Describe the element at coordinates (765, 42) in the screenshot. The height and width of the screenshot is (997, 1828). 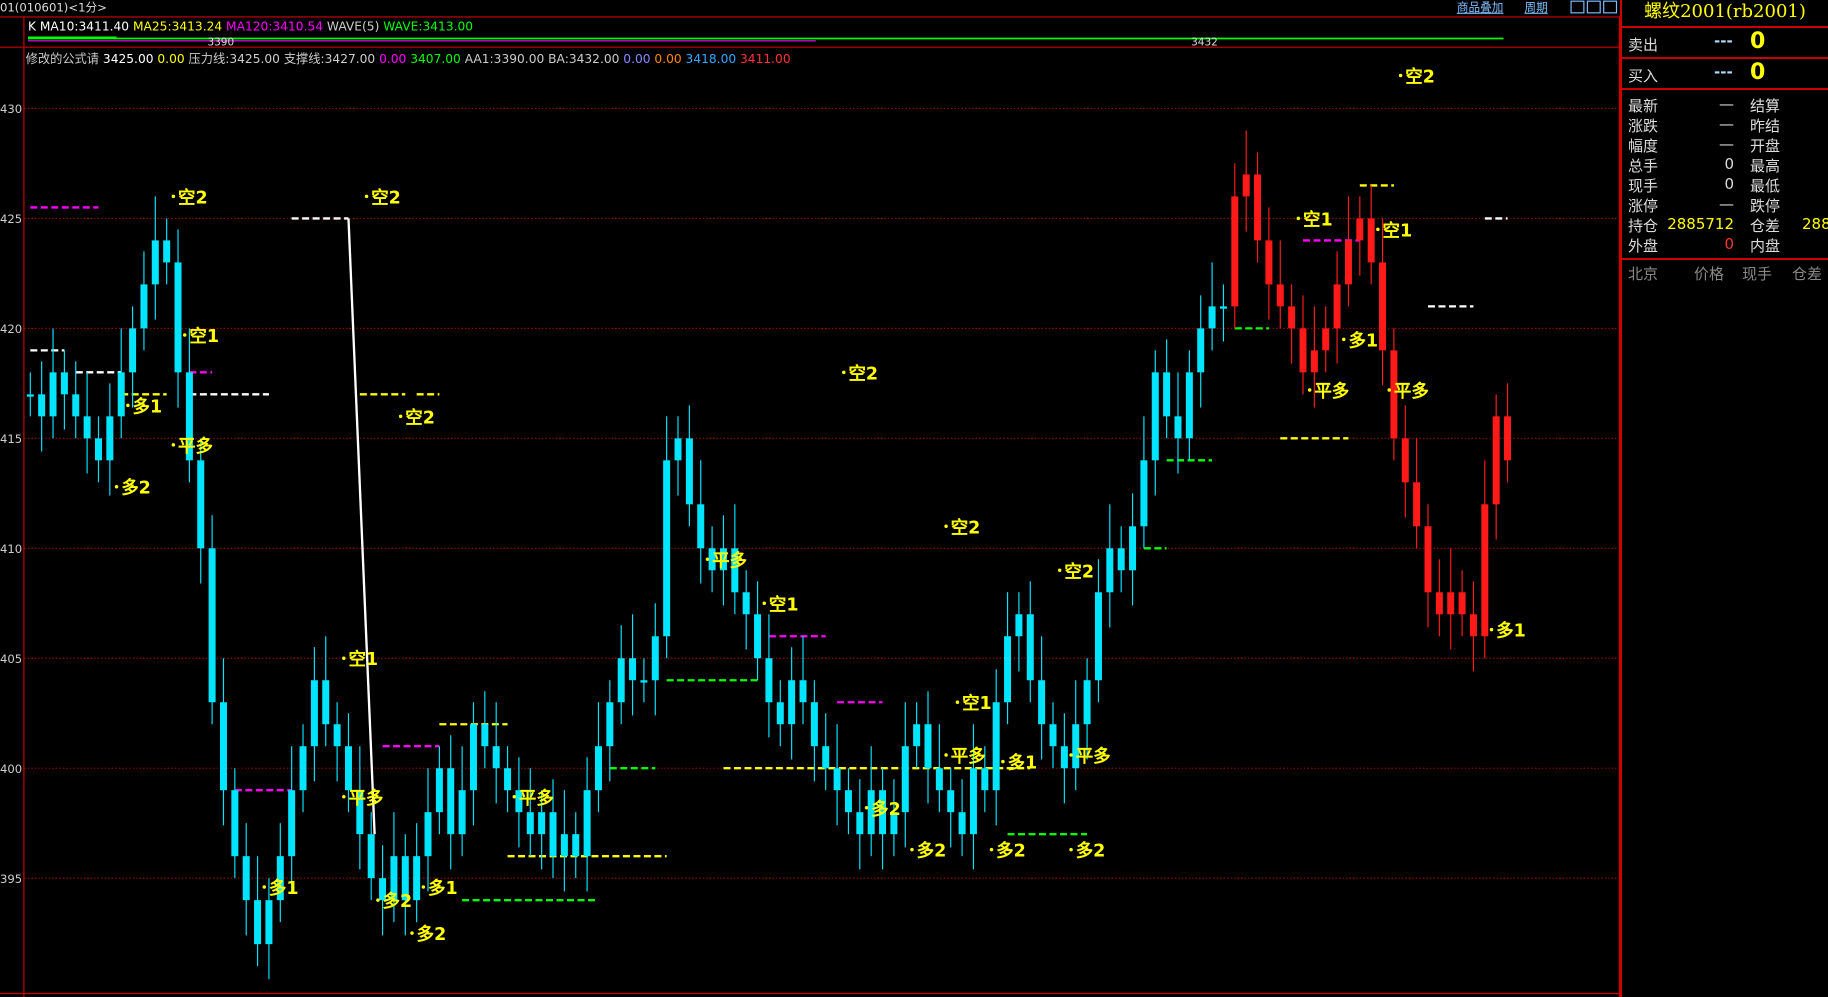
I see `mini-overview: 3390 3432` at that location.